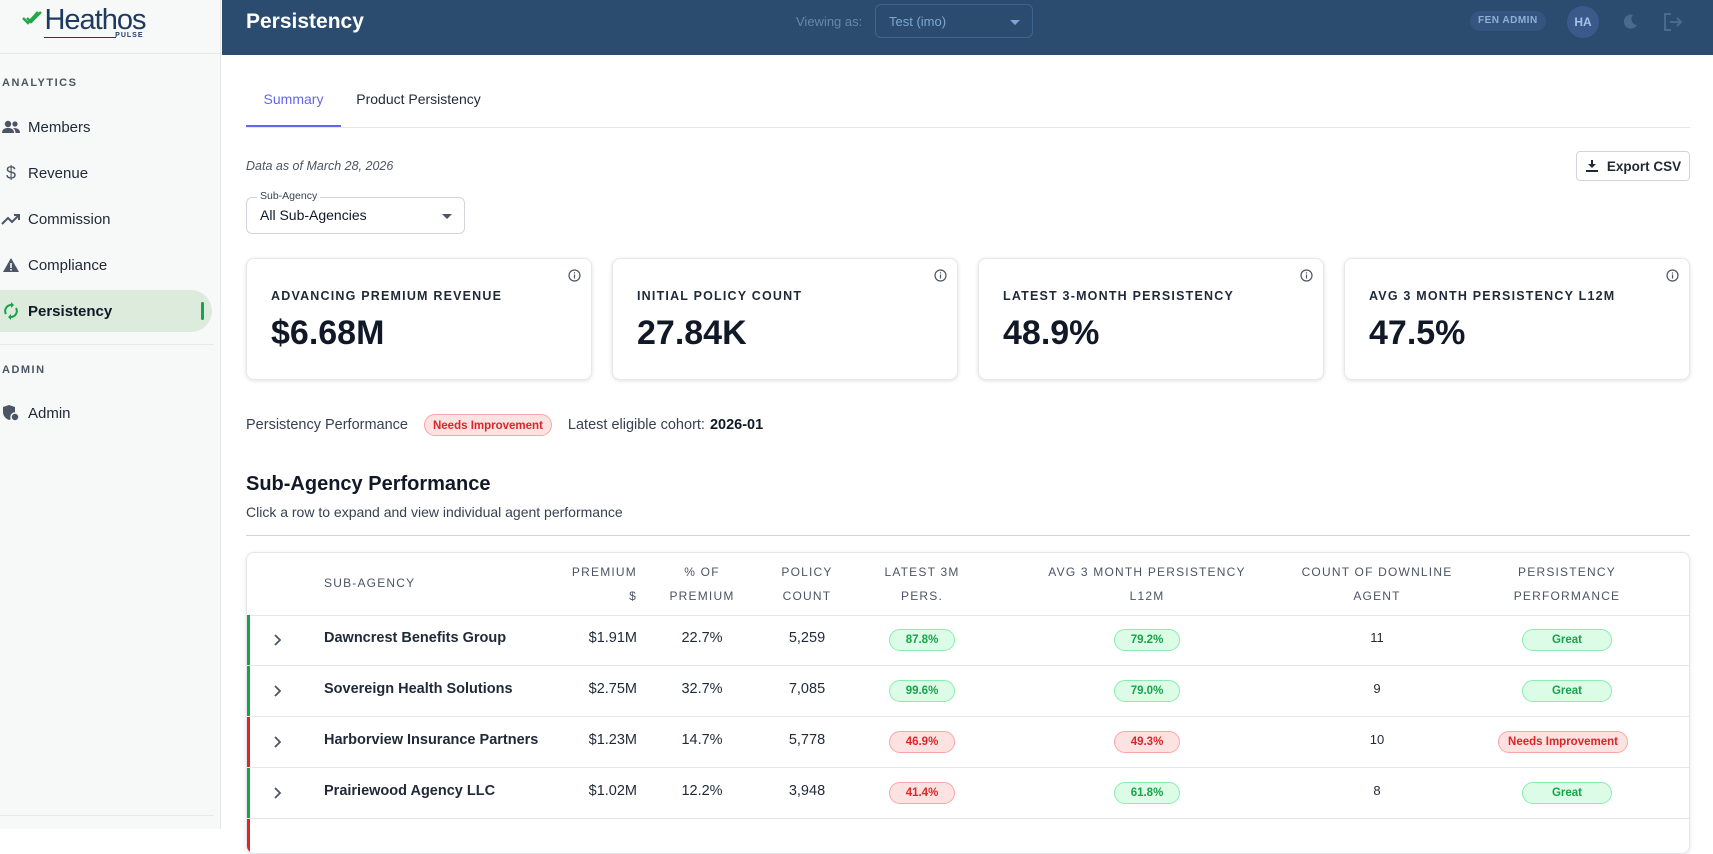 Image resolution: width=1713 pixels, height=854 pixels. I want to click on downline-cell: 9, so click(1377, 688).